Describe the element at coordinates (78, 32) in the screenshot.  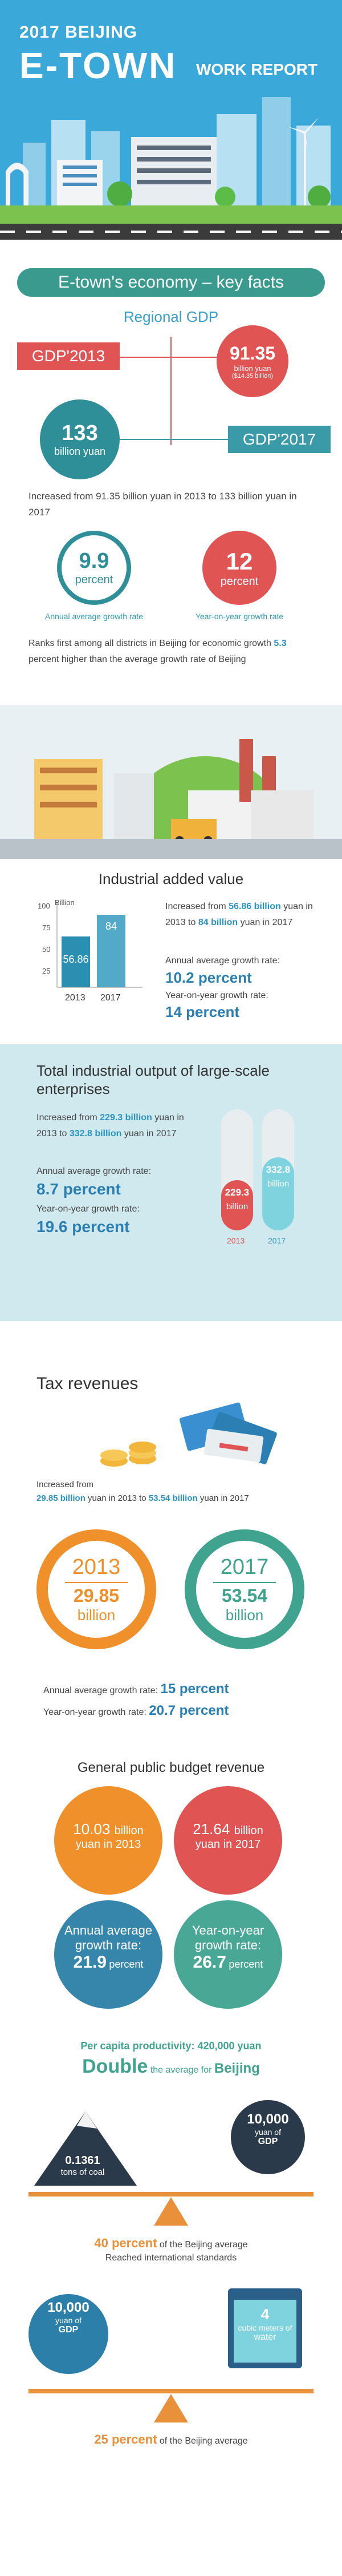
I see `header-year-city: 2017 BEIJING` at that location.